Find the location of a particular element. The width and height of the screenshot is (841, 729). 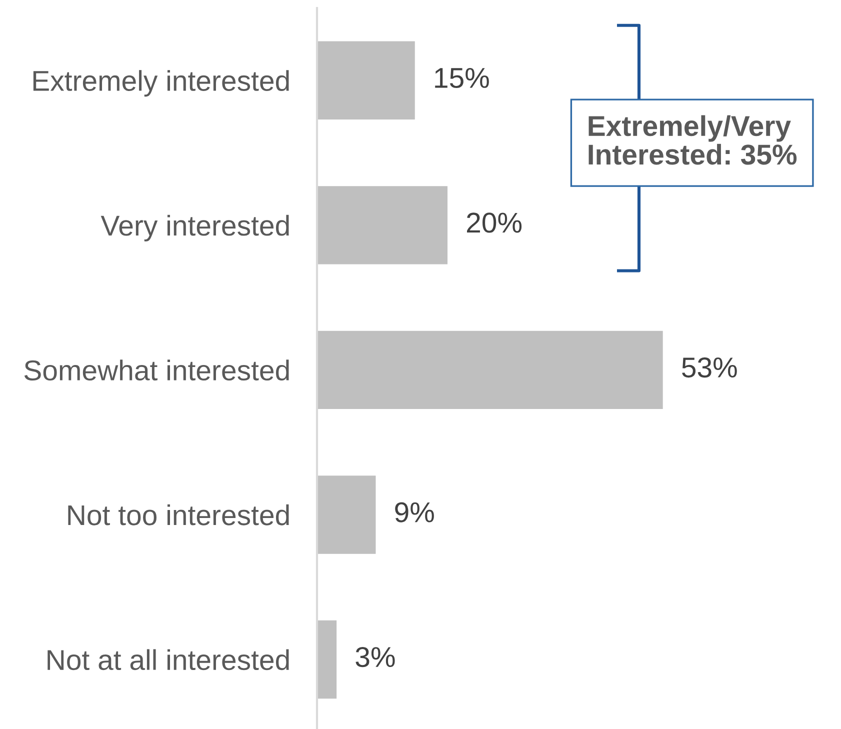

y-tick-label: Somewhat interested is located at coordinates (156, 370).